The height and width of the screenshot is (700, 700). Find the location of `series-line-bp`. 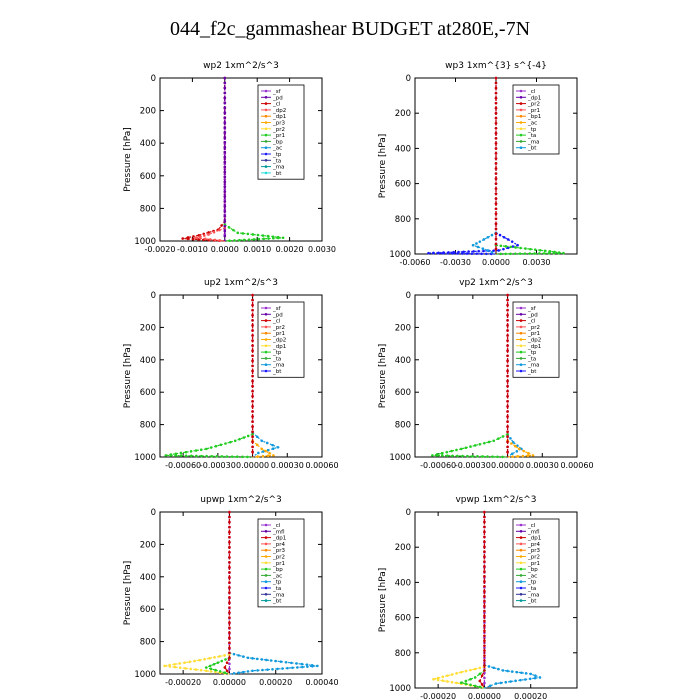

series-line-bp is located at coordinates (217, 666).